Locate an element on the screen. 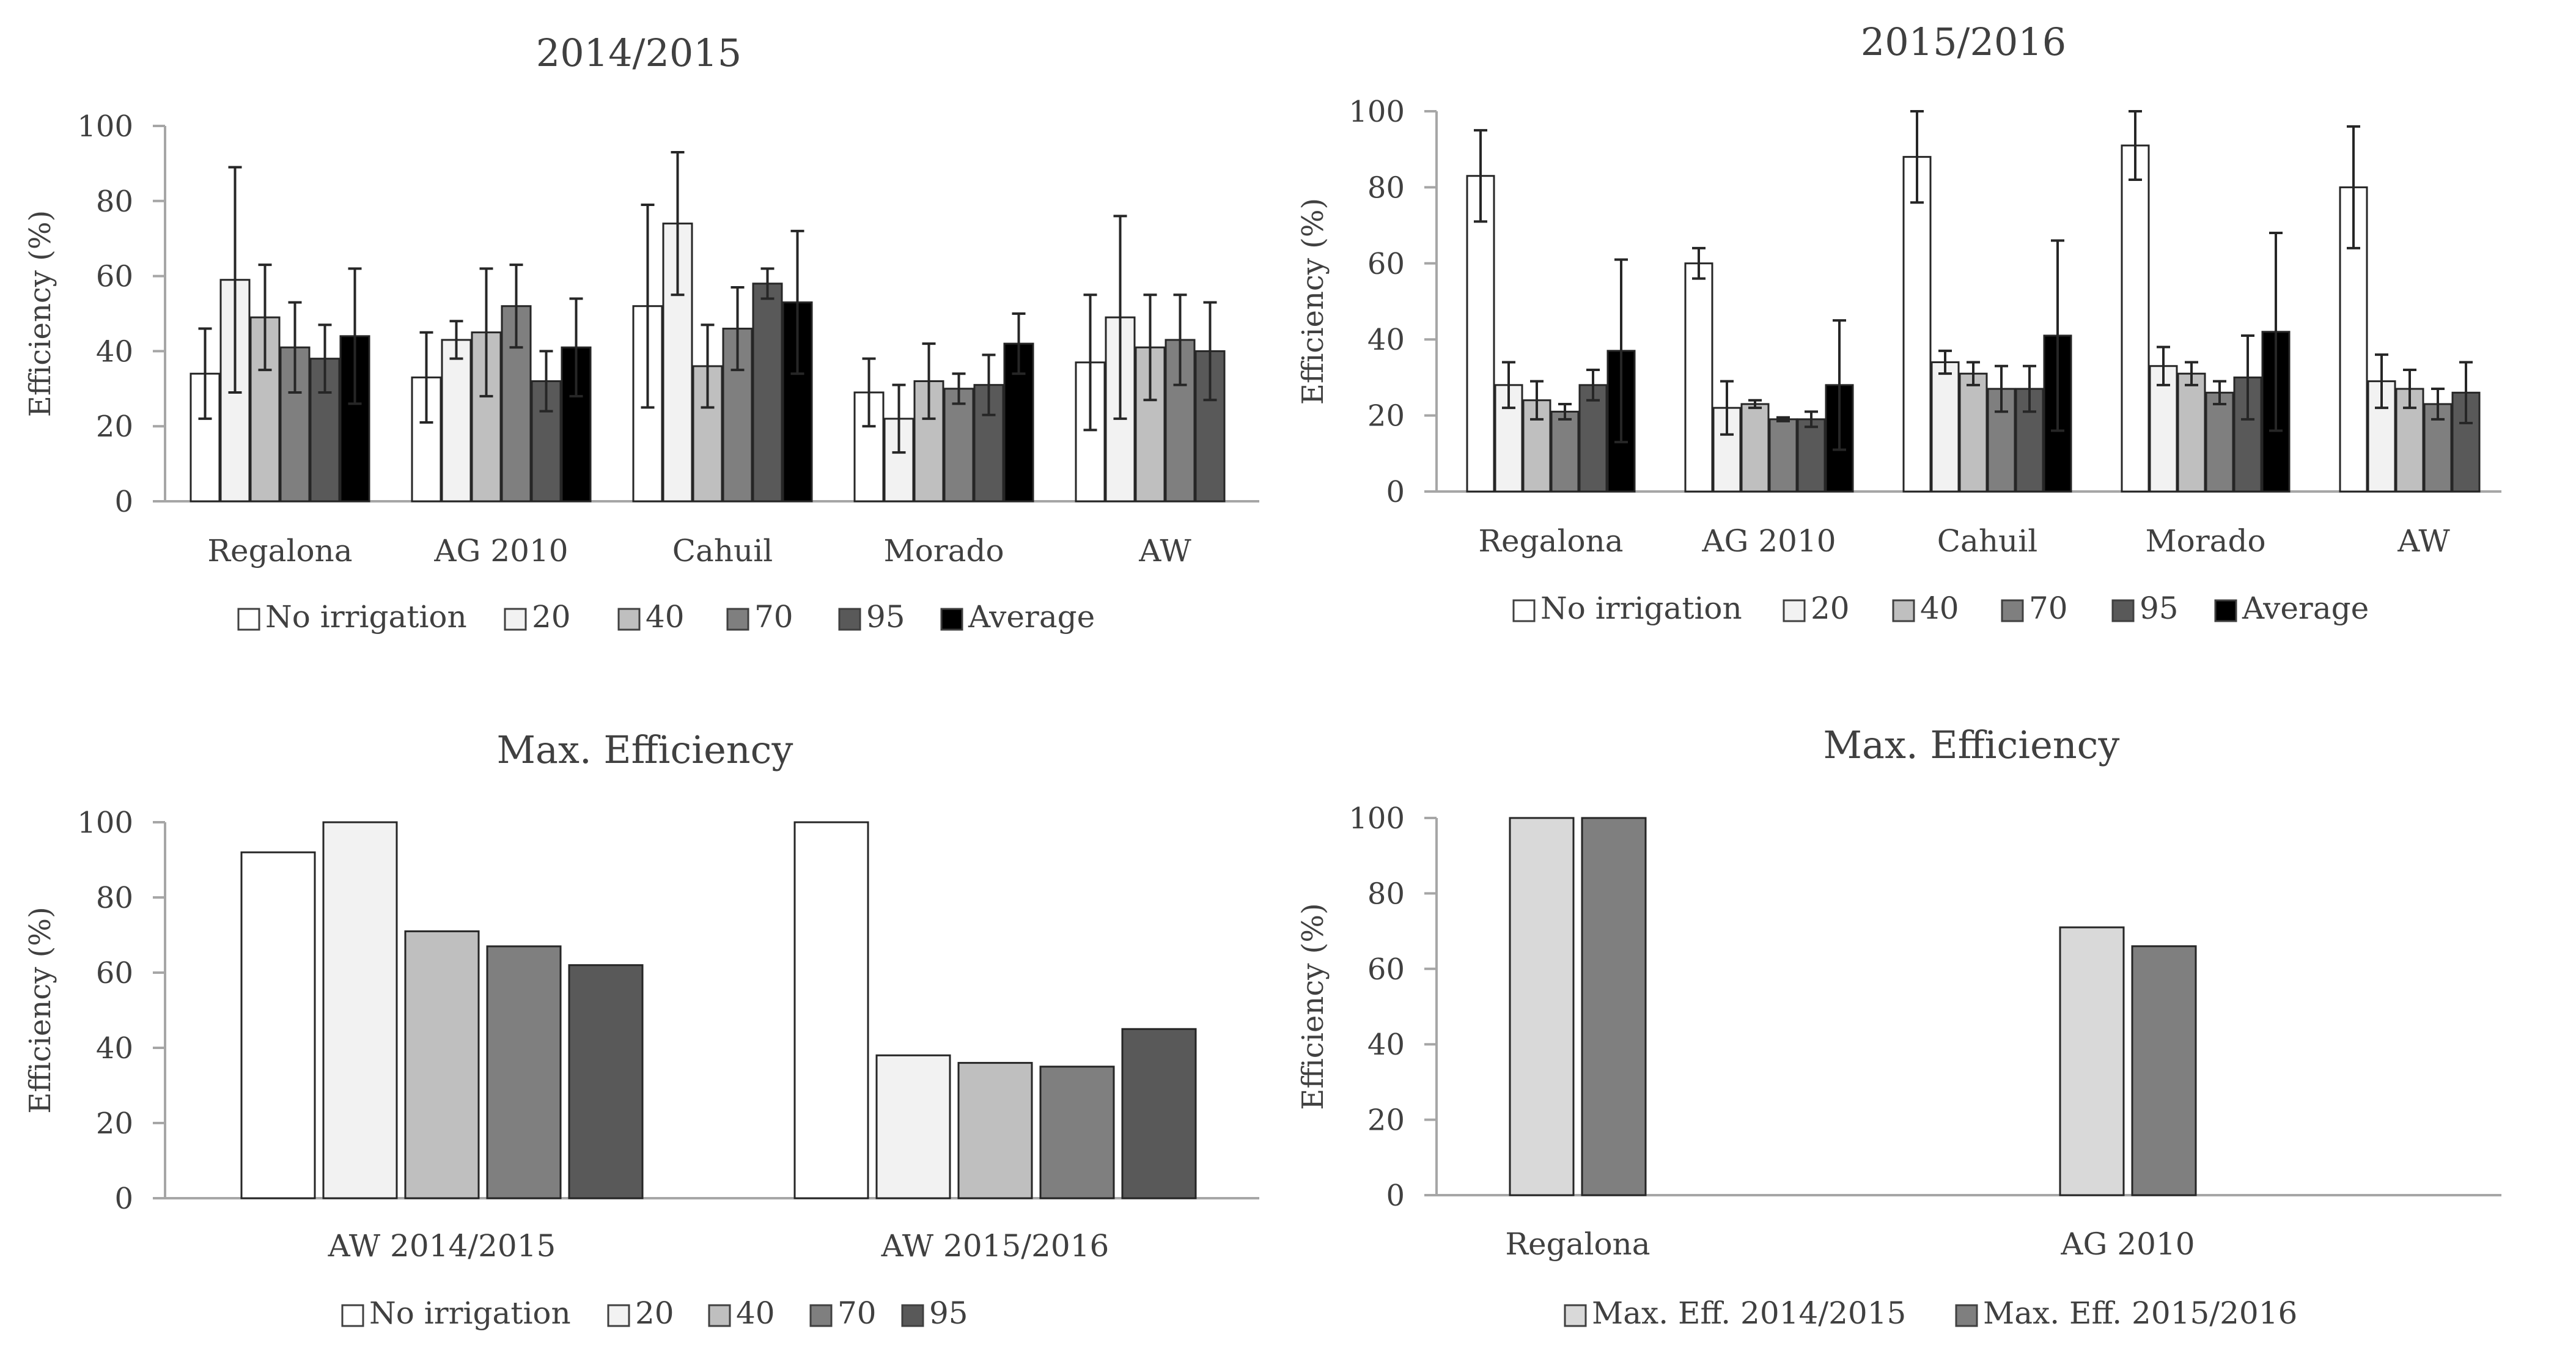 The width and height of the screenshot is (2576, 1359). x-tick-label: AW 2015/2016 is located at coordinates (995, 1246).